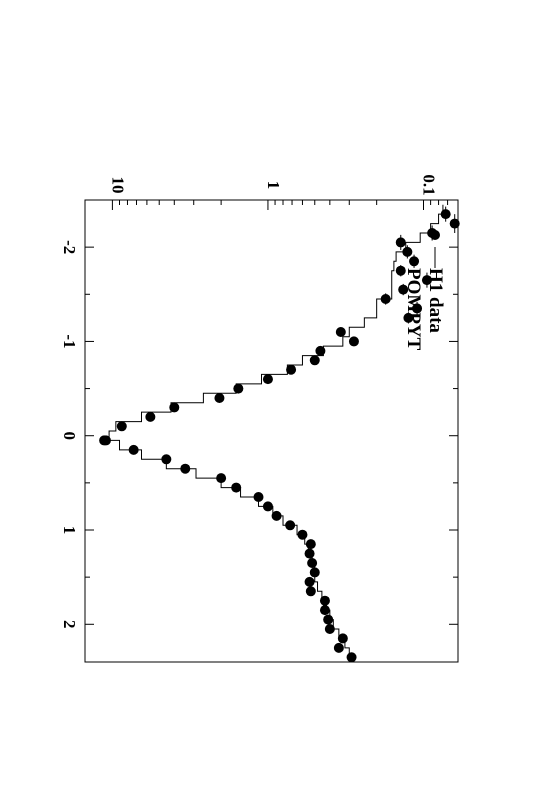 The height and width of the screenshot is (801, 555). Describe the element at coordinates (273, 185) in the screenshot. I see `y-tick-label: 1` at that location.